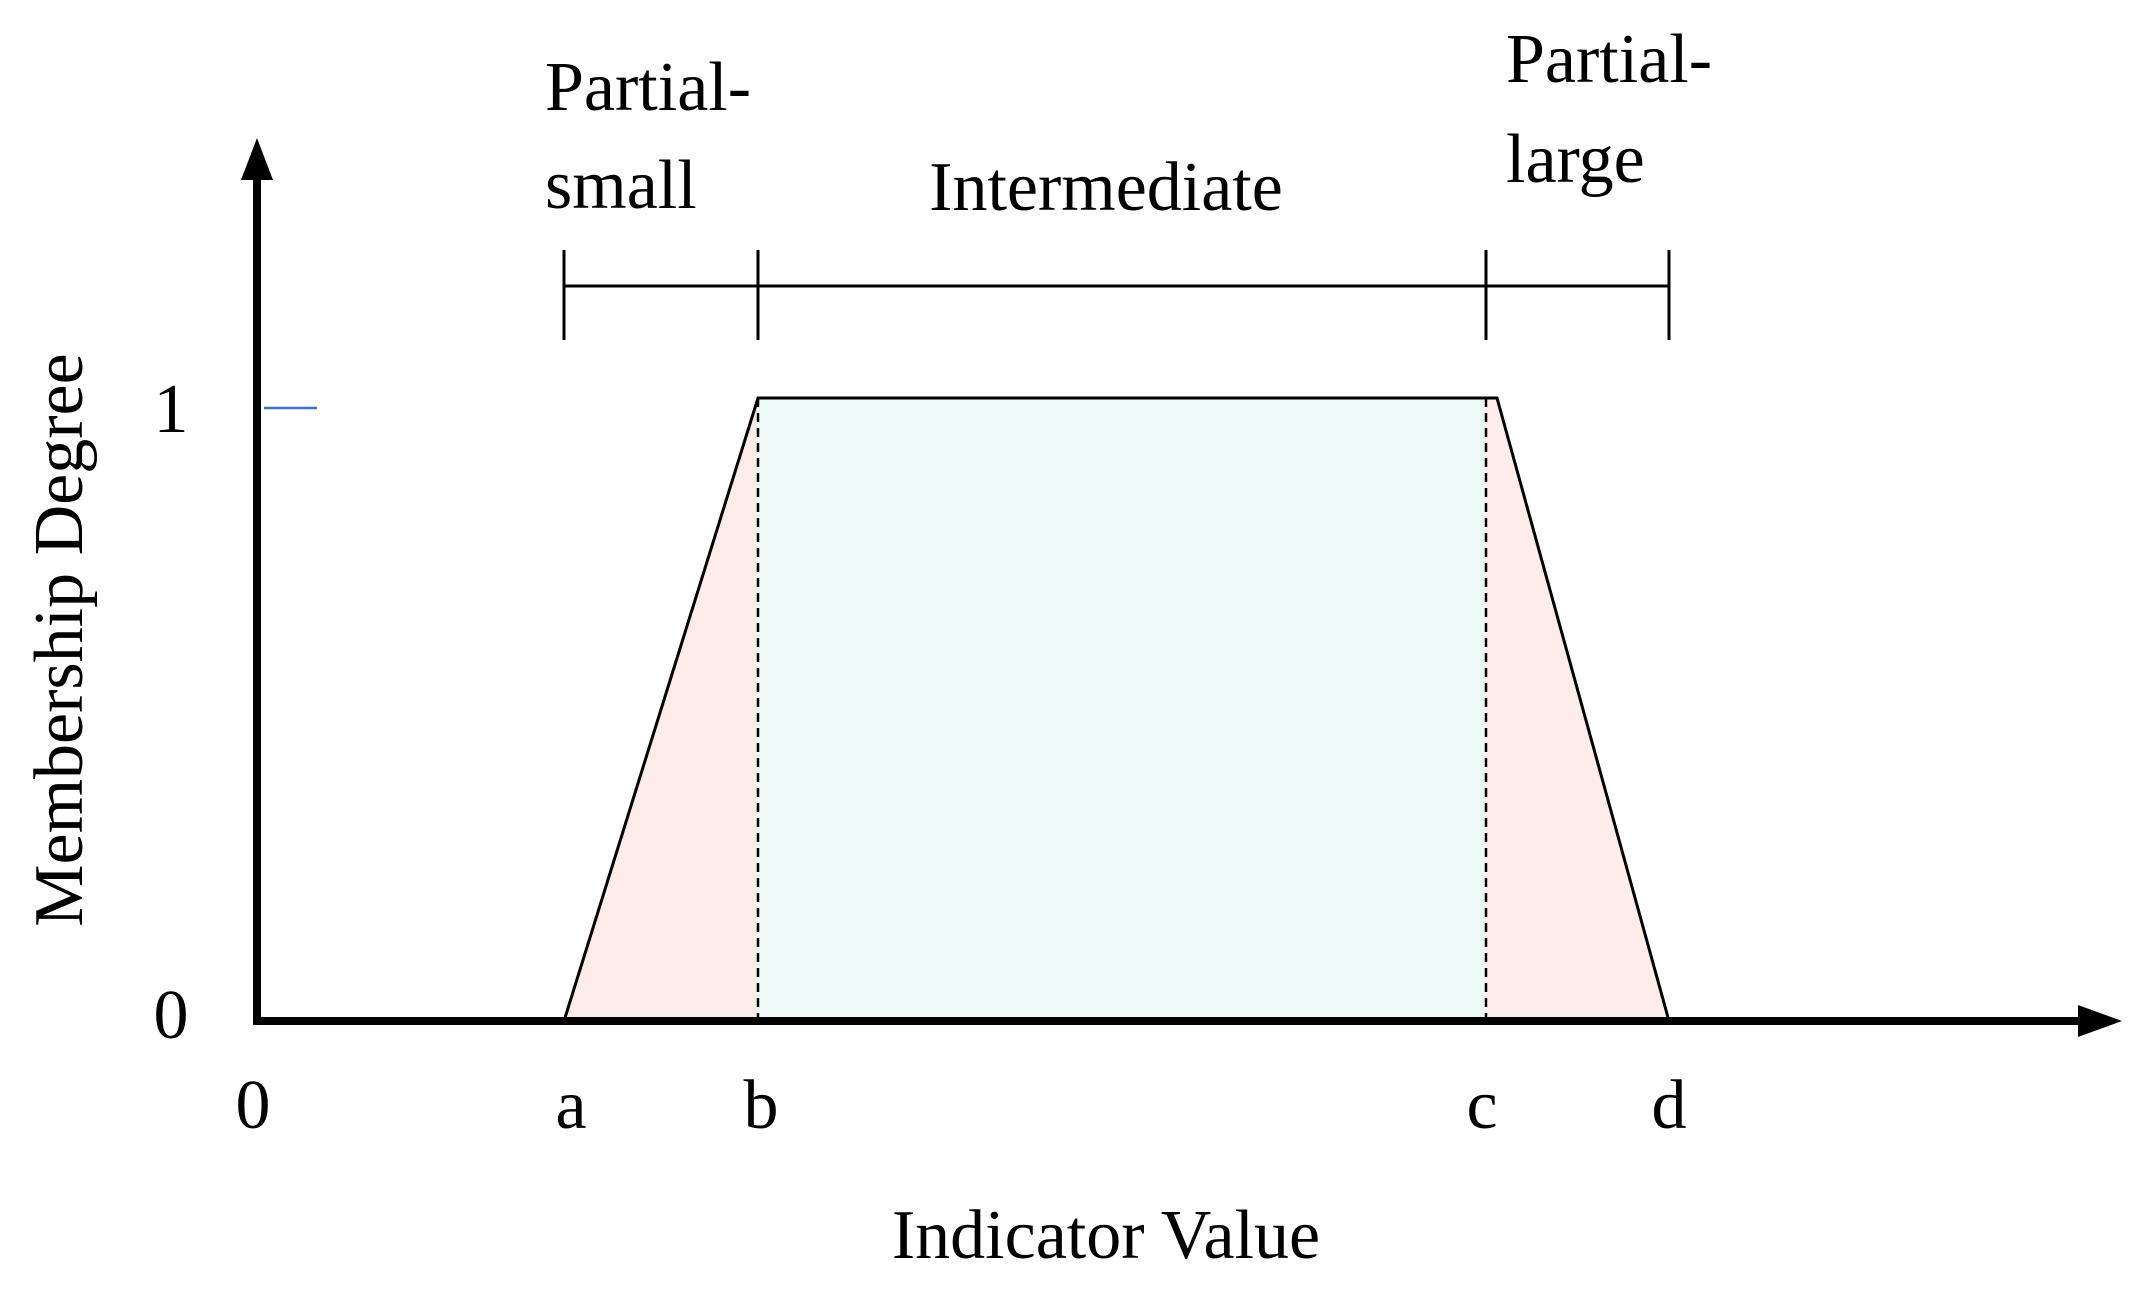  What do you see at coordinates (1106, 1235) in the screenshot?
I see `x-axis-title: Indicator Value` at bounding box center [1106, 1235].